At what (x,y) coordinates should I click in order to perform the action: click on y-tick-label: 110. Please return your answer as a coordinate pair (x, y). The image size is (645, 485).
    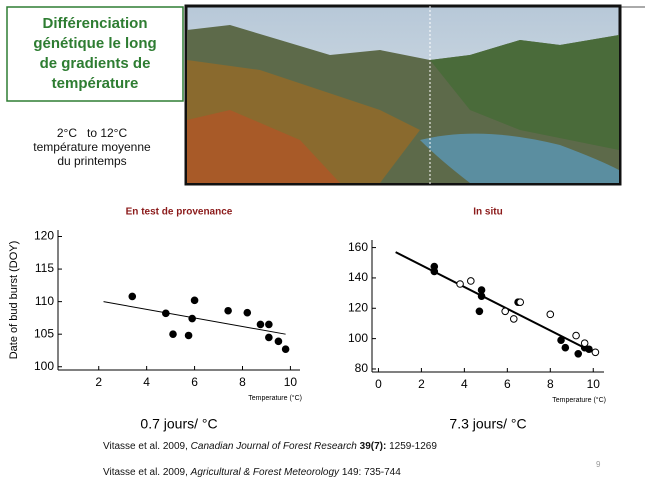
    Looking at the image, I should click on (44, 301).